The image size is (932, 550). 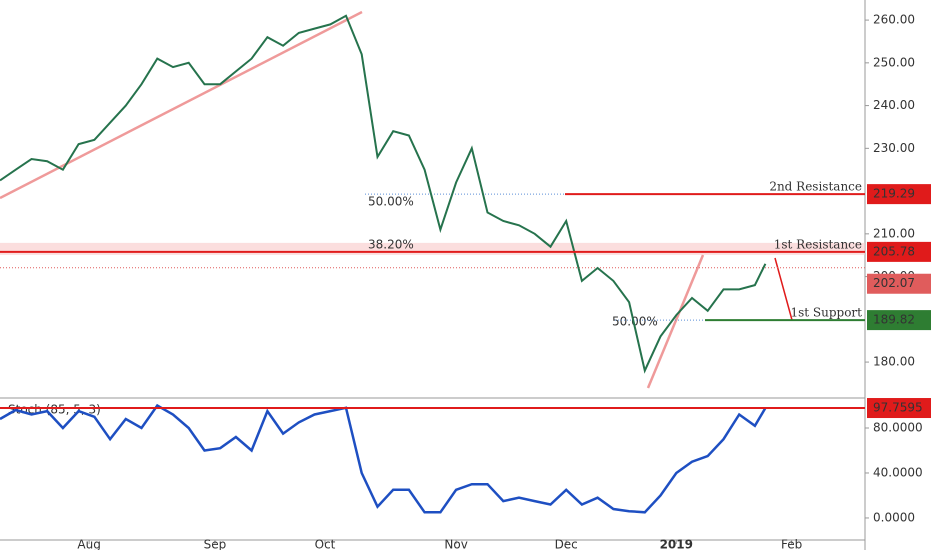 What do you see at coordinates (894, 62) in the screenshot?
I see `y-tick-label: 250.00` at bounding box center [894, 62].